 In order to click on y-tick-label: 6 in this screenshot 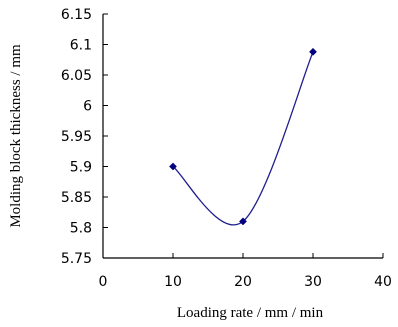, I will do `click(87, 107)`.